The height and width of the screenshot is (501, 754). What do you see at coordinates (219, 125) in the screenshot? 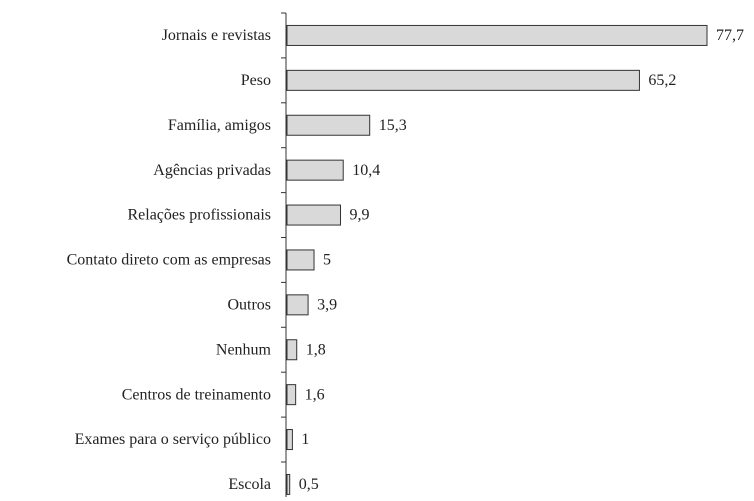
I see `category-label: Família, amigos` at bounding box center [219, 125].